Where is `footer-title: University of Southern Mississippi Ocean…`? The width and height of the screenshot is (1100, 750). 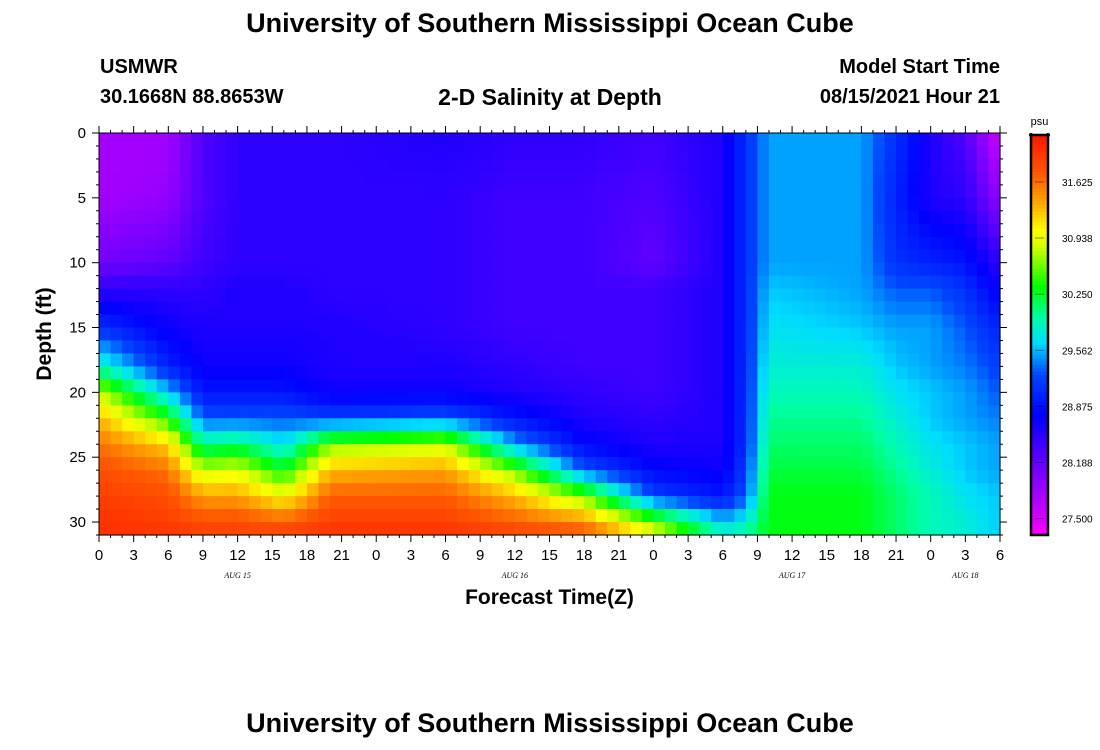 footer-title: University of Southern Mississippi Ocean… is located at coordinates (550, 723).